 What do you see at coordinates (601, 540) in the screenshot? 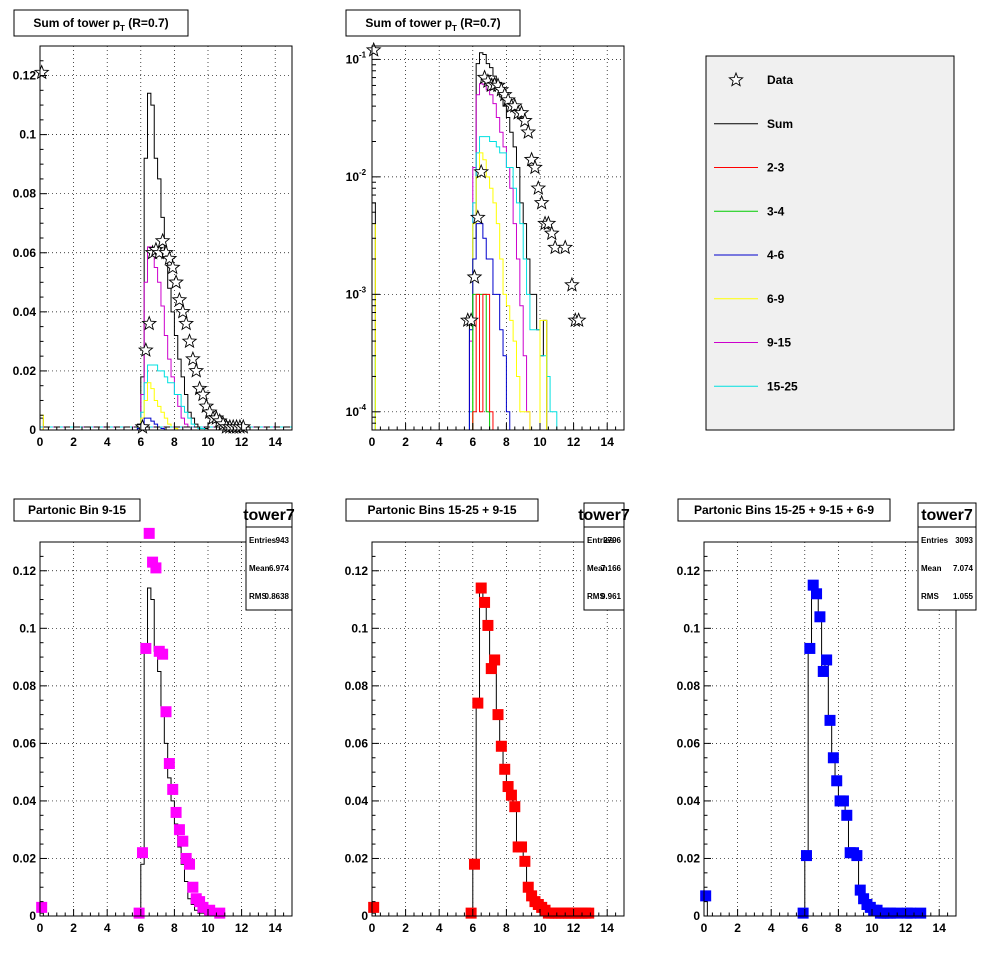
I see `stats-label: Entries` at bounding box center [601, 540].